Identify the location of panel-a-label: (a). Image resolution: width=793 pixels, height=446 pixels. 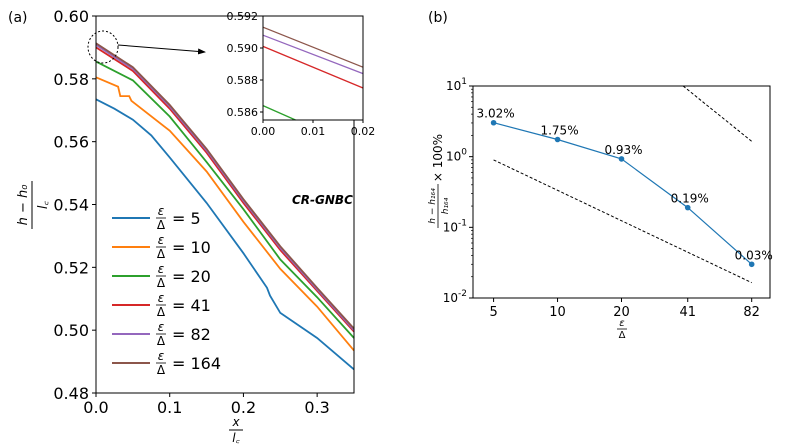
(18, 18).